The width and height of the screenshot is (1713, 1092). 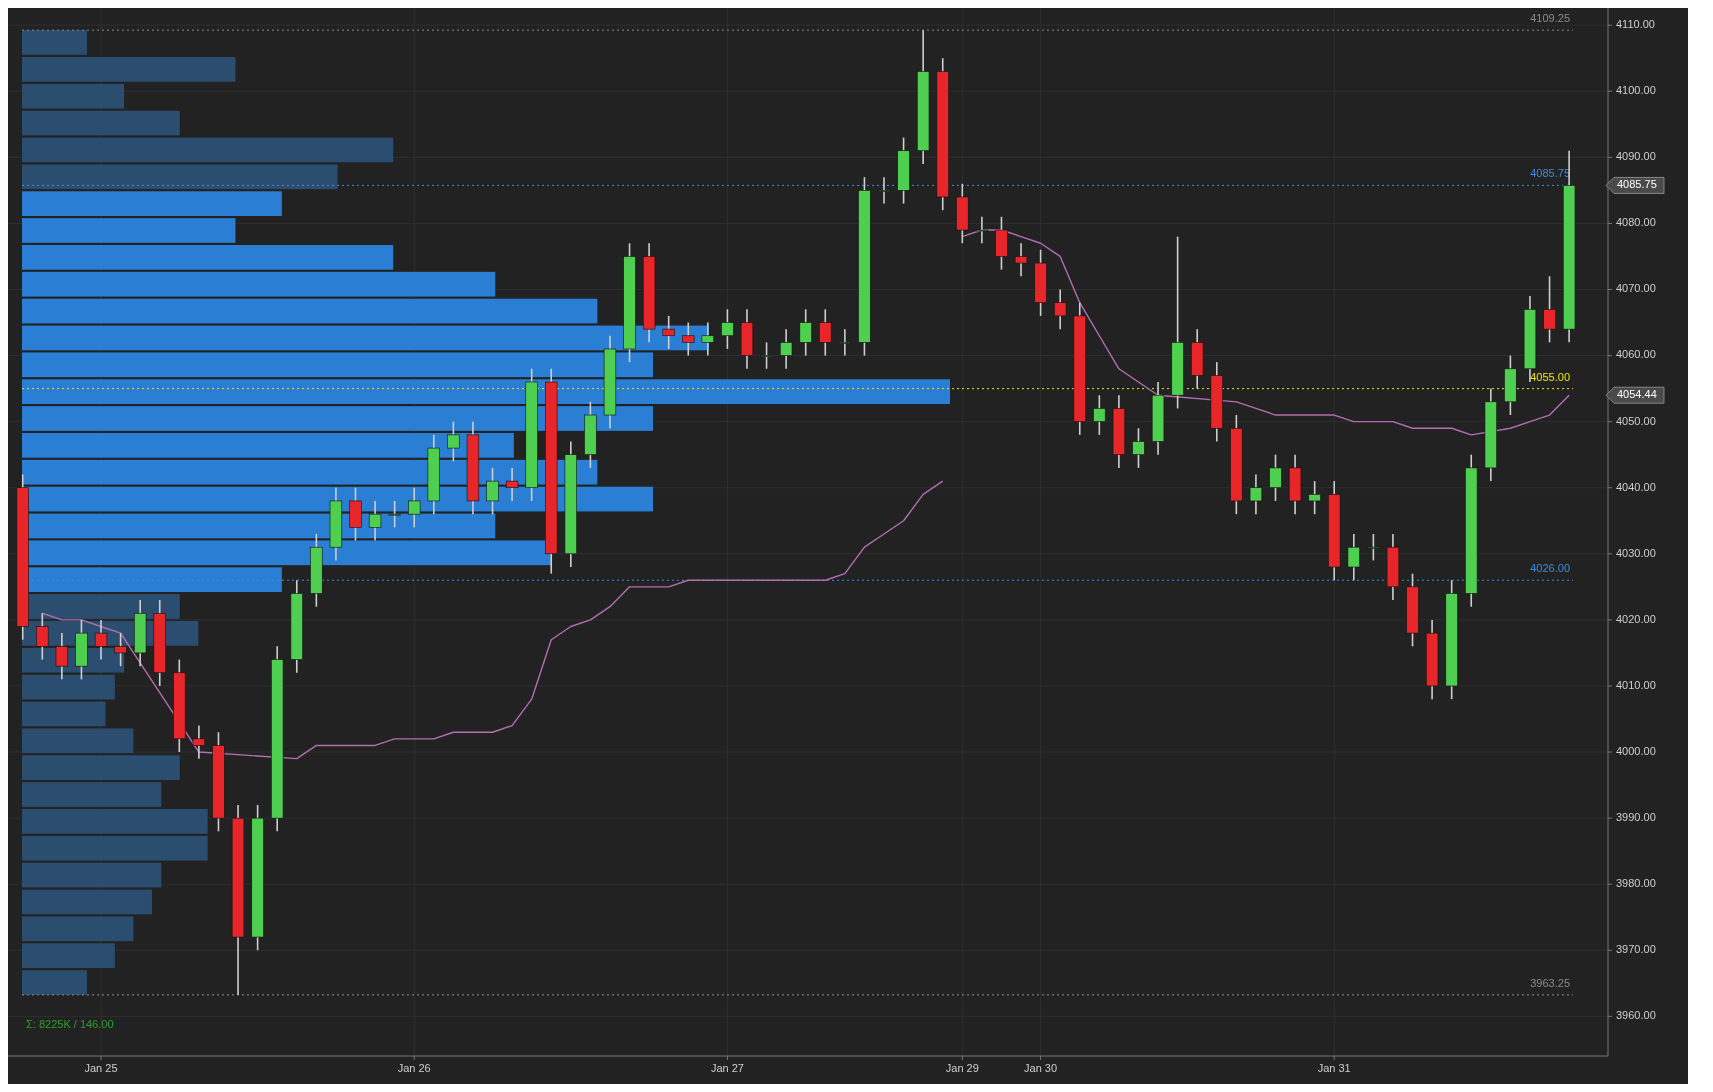 I want to click on y-tick-label: 4000.00, so click(x=1636, y=750).